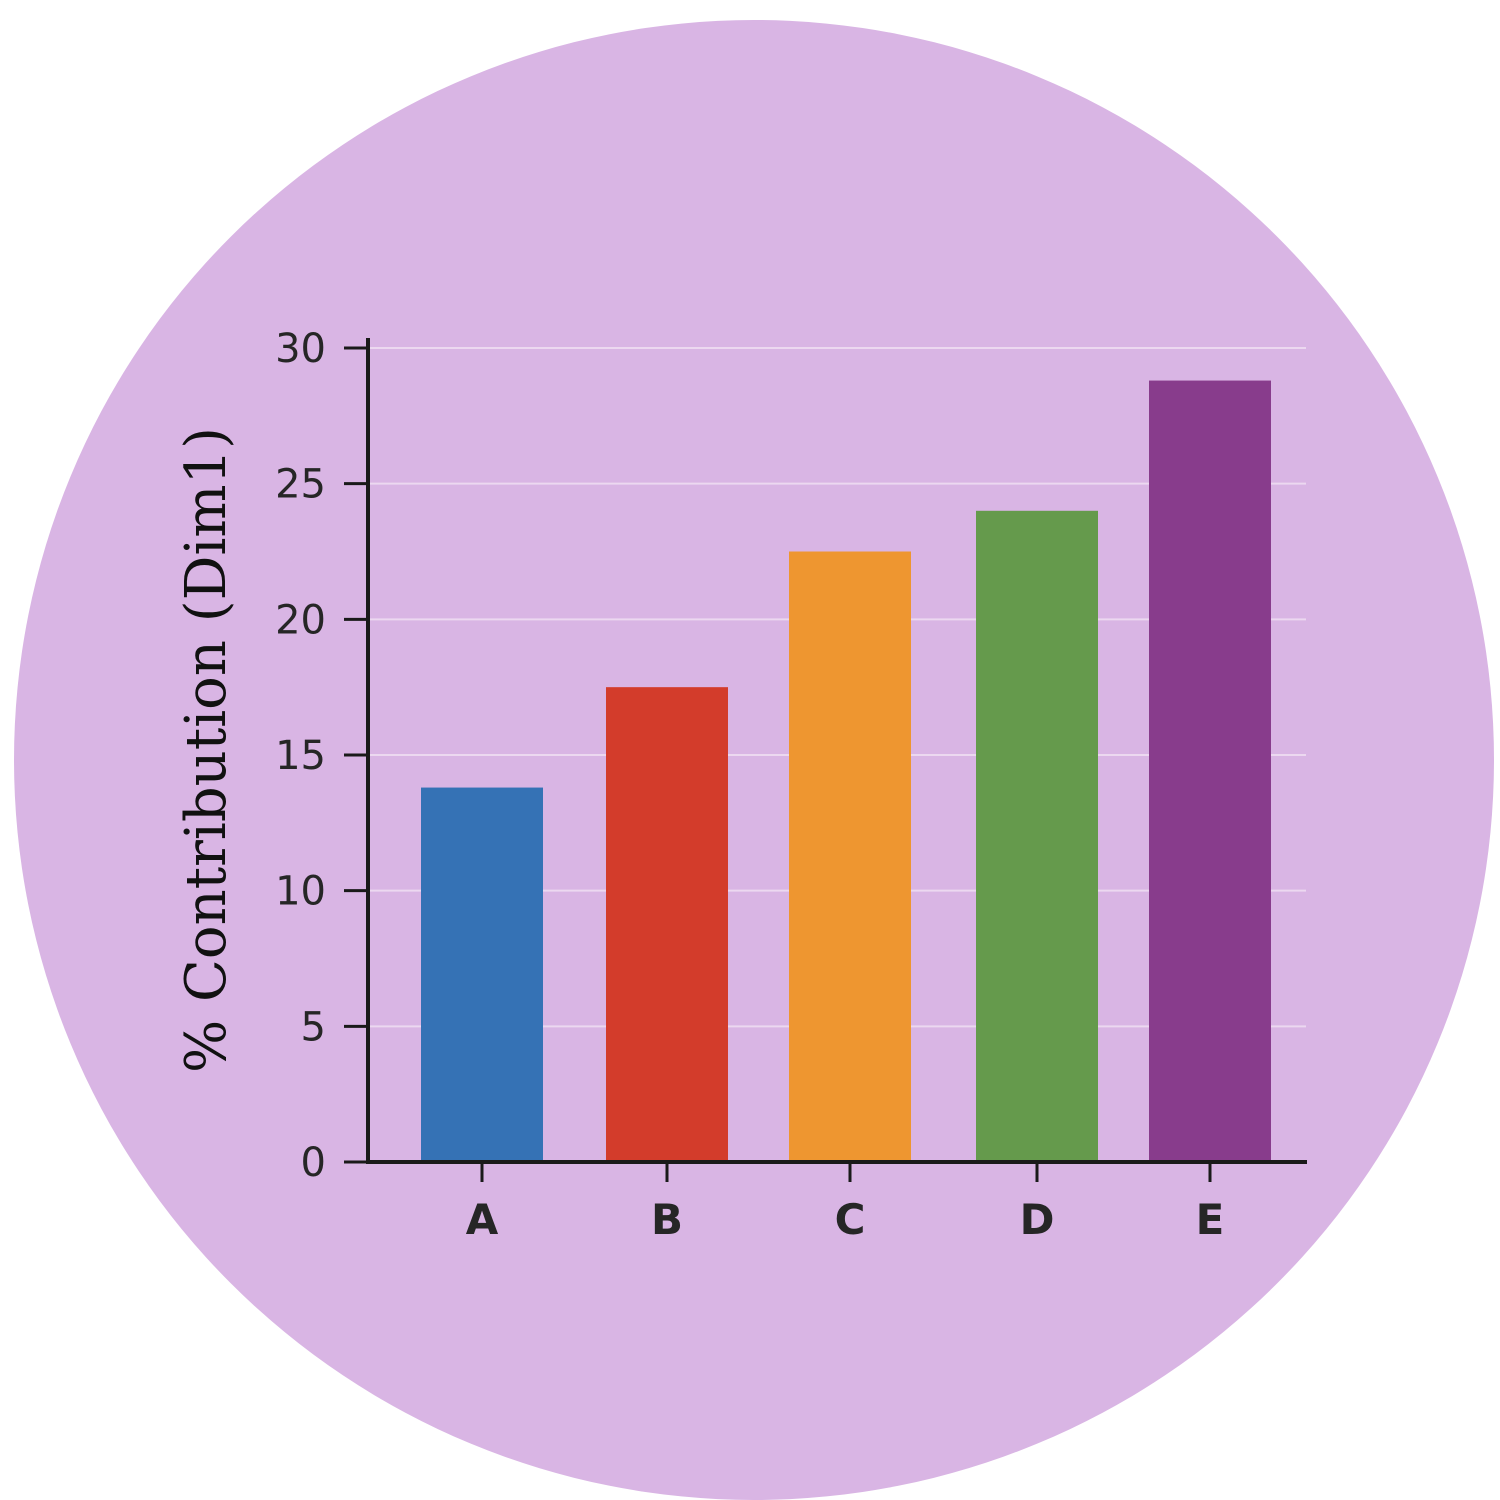 The width and height of the screenshot is (1500, 1500). What do you see at coordinates (313, 1027) in the screenshot?
I see `y-tick-label: 5` at bounding box center [313, 1027].